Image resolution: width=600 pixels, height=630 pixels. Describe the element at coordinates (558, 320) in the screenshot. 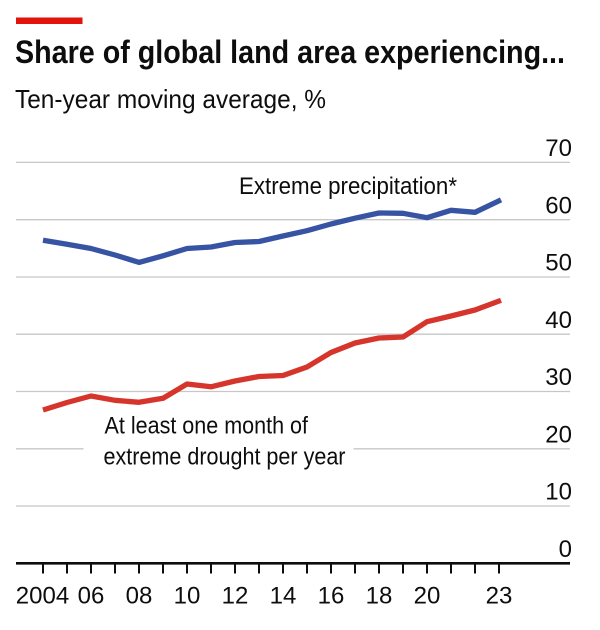

I see `svg-text: 40` at that location.